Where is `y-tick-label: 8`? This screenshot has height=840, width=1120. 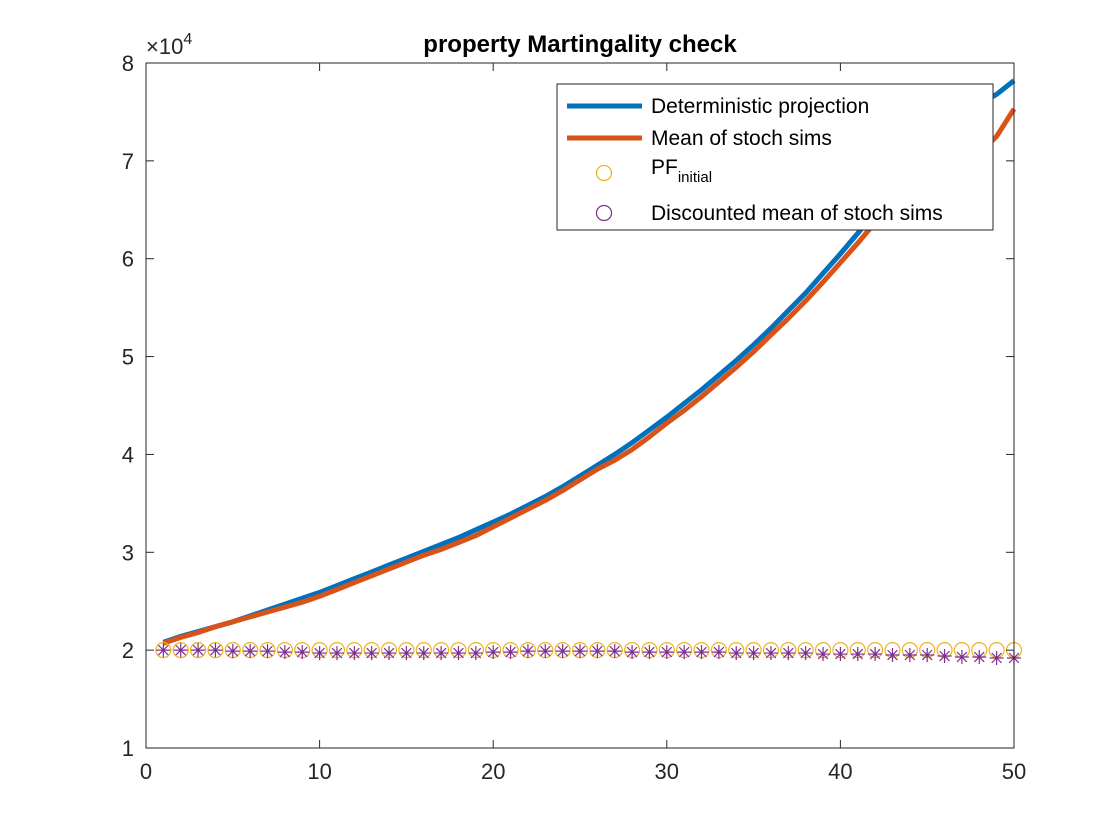
y-tick-label: 8 is located at coordinates (128, 63).